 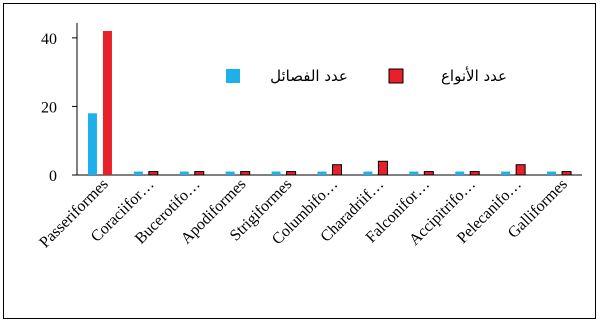 What do you see at coordinates (49, 107) in the screenshot?
I see `y-tick-label-20: 20` at bounding box center [49, 107].